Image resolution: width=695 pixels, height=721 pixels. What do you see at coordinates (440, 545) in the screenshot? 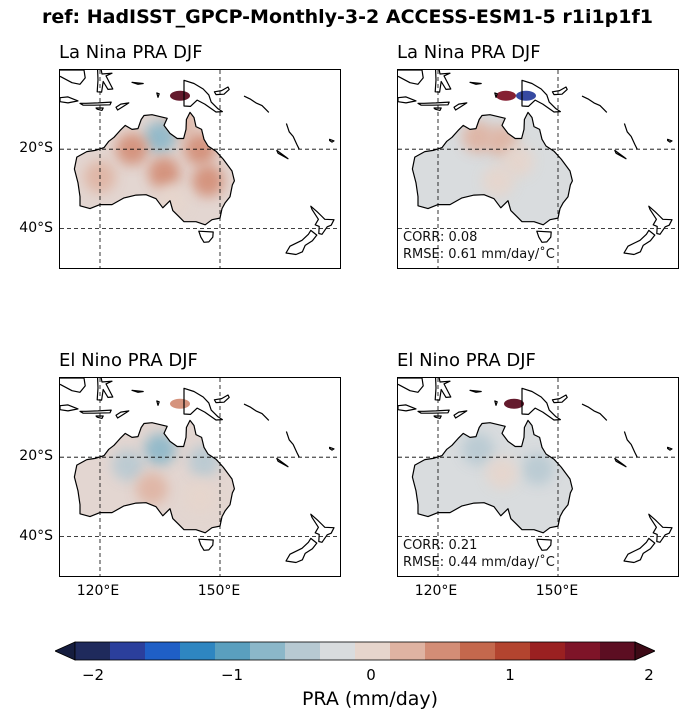
I see `corr-text-4: CORR: 0.21` at bounding box center [440, 545].